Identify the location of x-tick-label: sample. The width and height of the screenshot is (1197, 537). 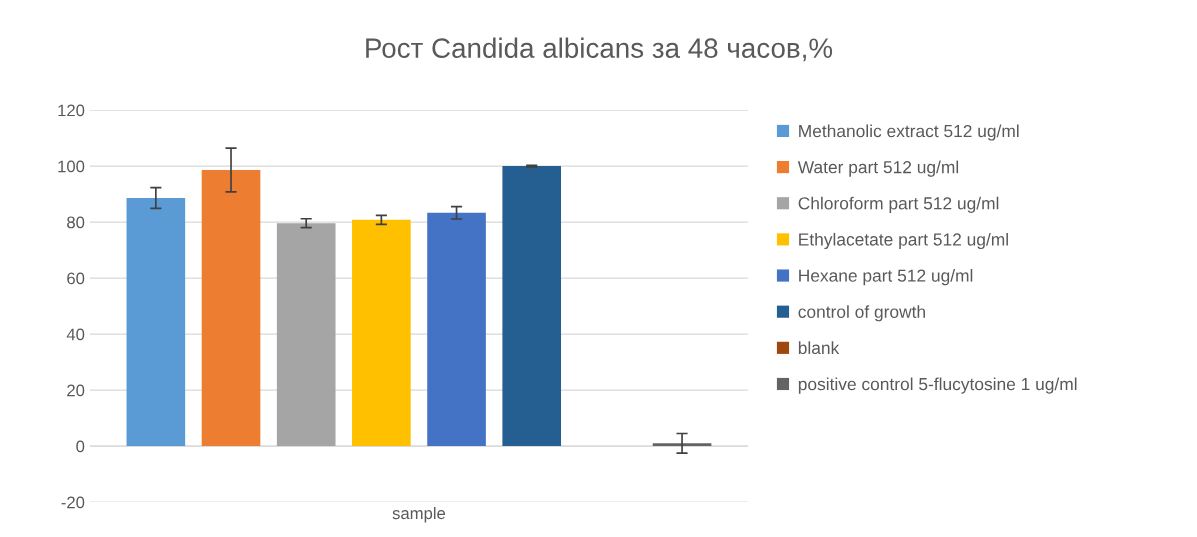
(419, 514).